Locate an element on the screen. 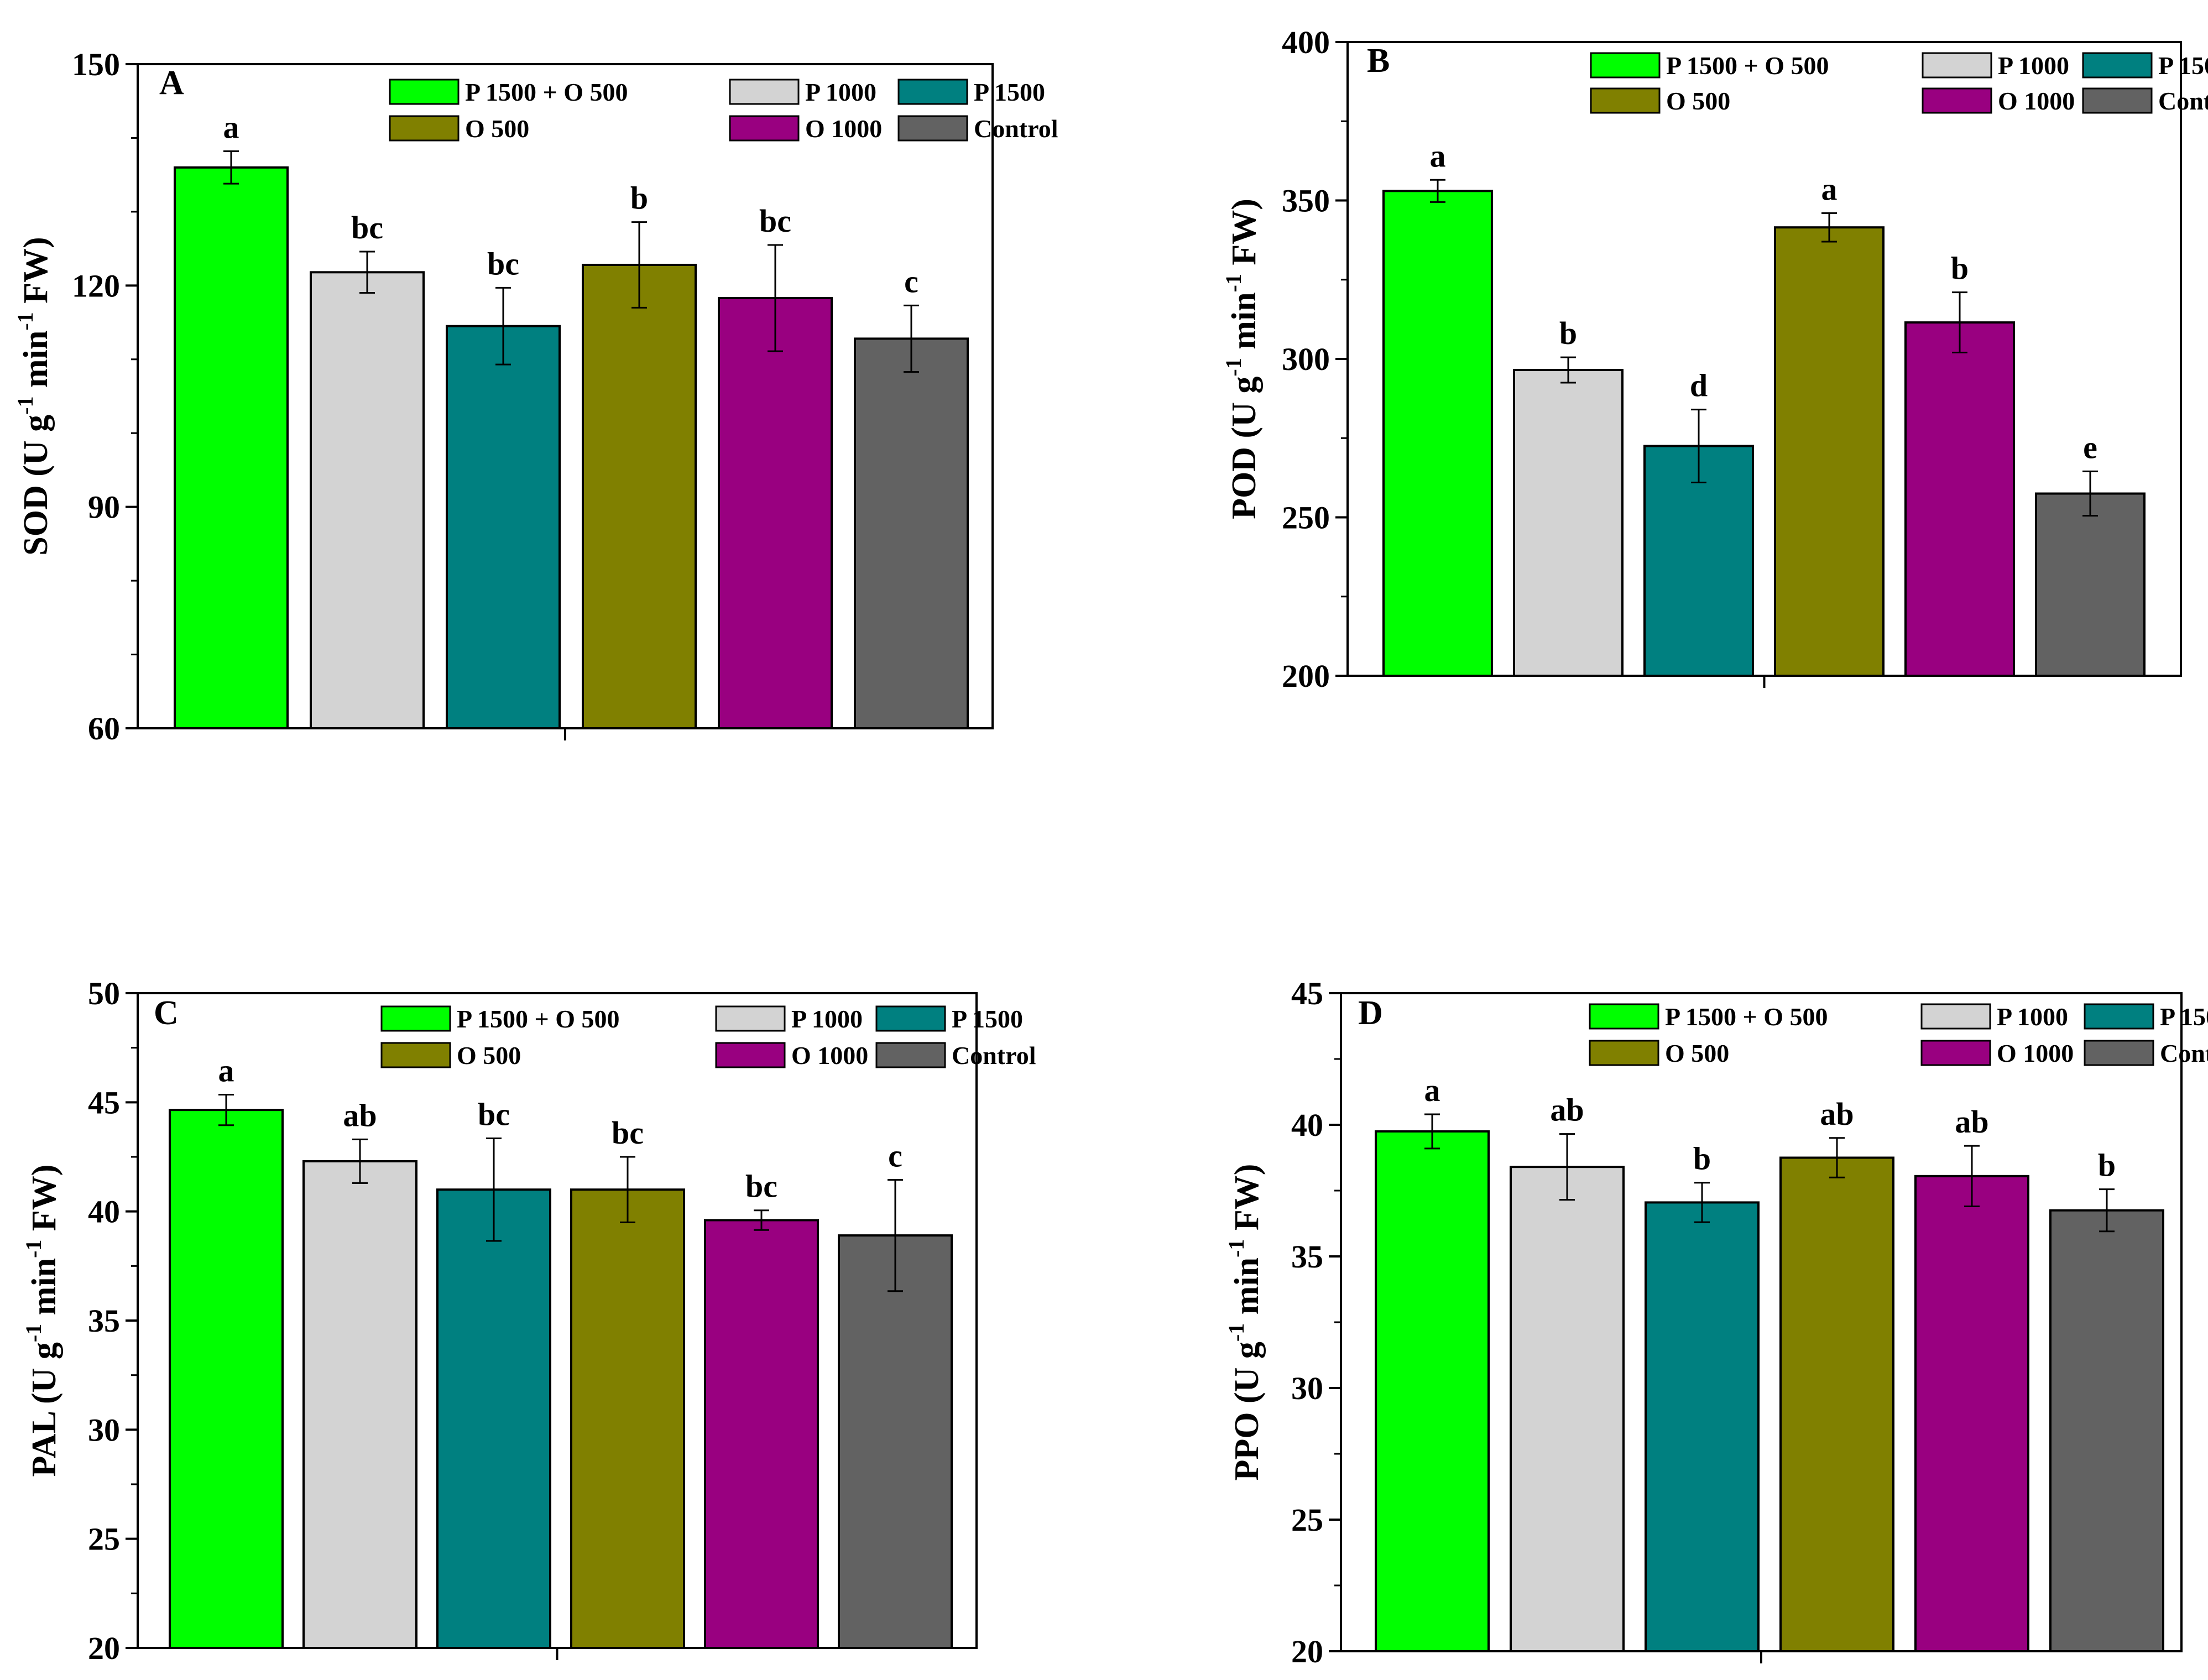 This screenshot has width=2208, height=1680. y-tick-label: 120 is located at coordinates (96, 286).